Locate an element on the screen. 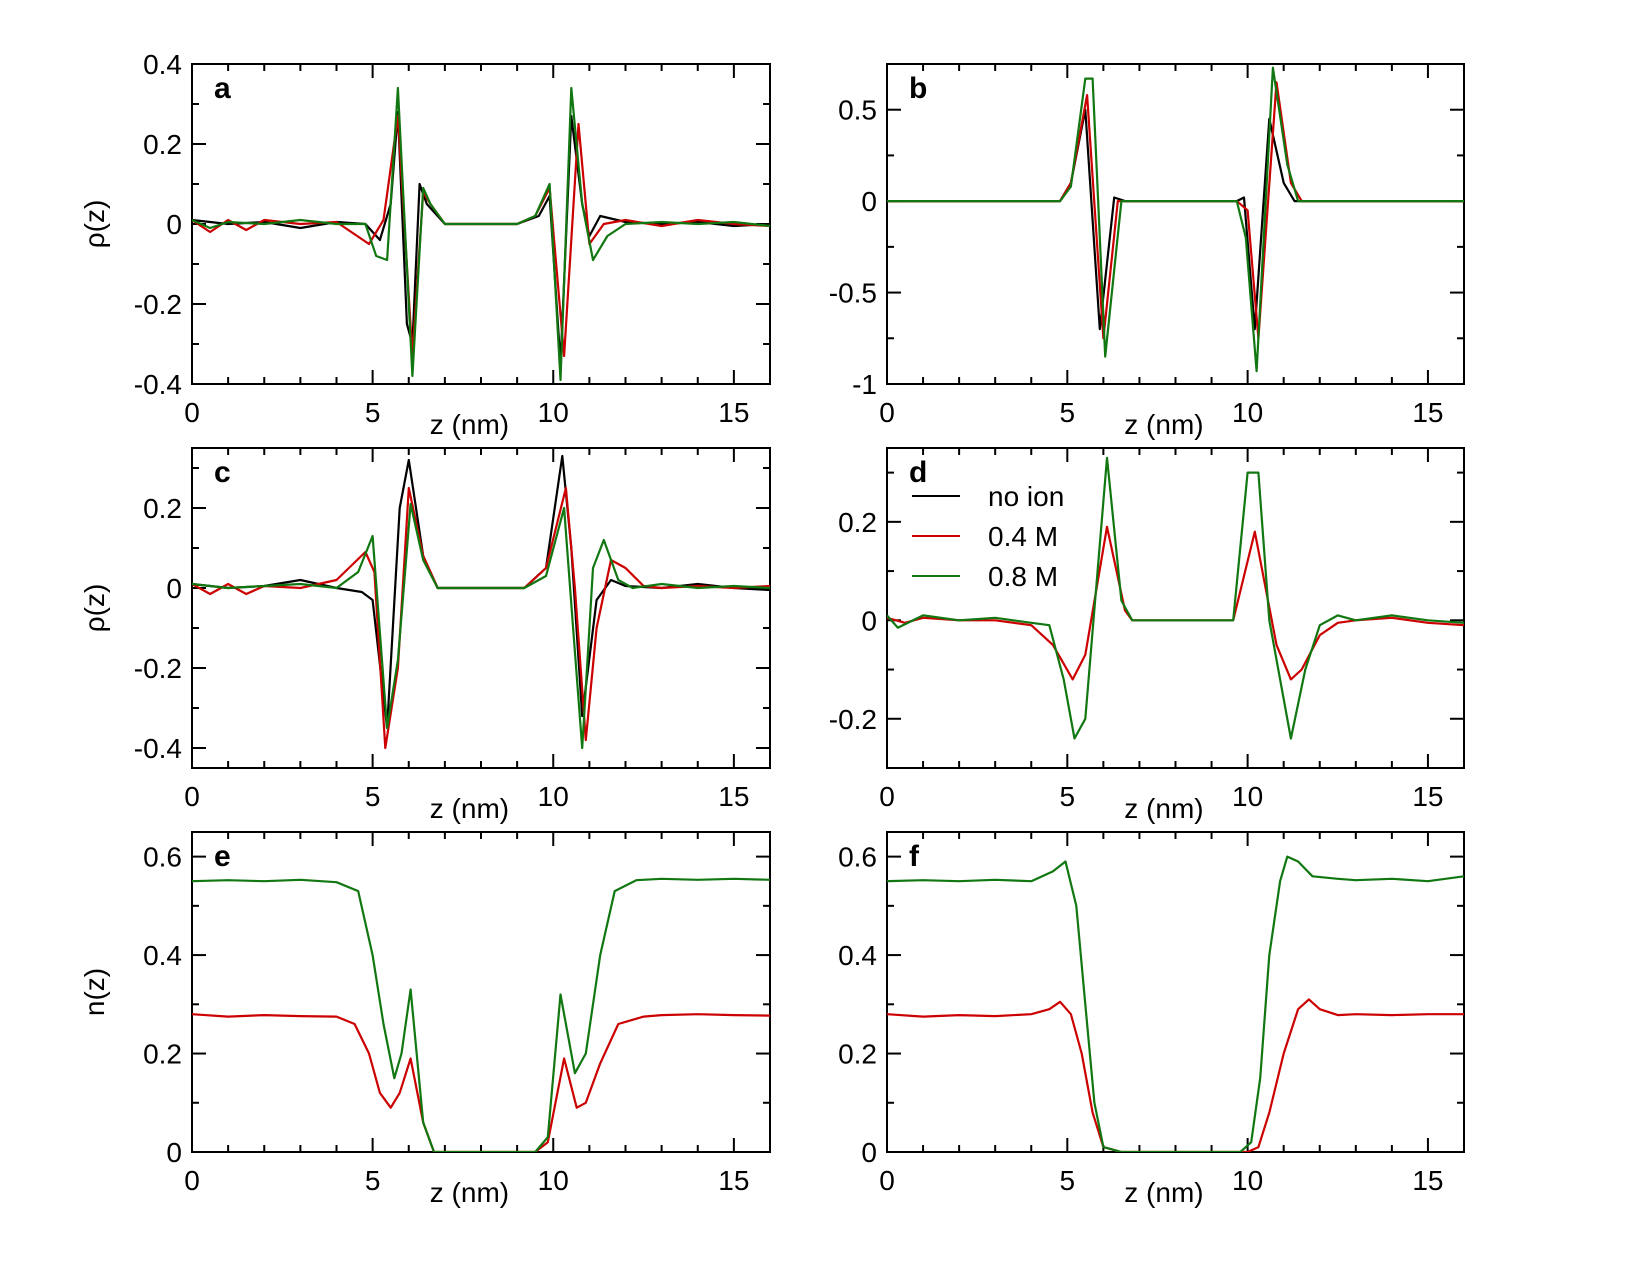 This screenshot has width=1650, height=1275. panel-c: 0 5 10 15 -0.4 -0.2 0 0.2 z (nm) ρ(z) c is located at coordinates (425, 635).